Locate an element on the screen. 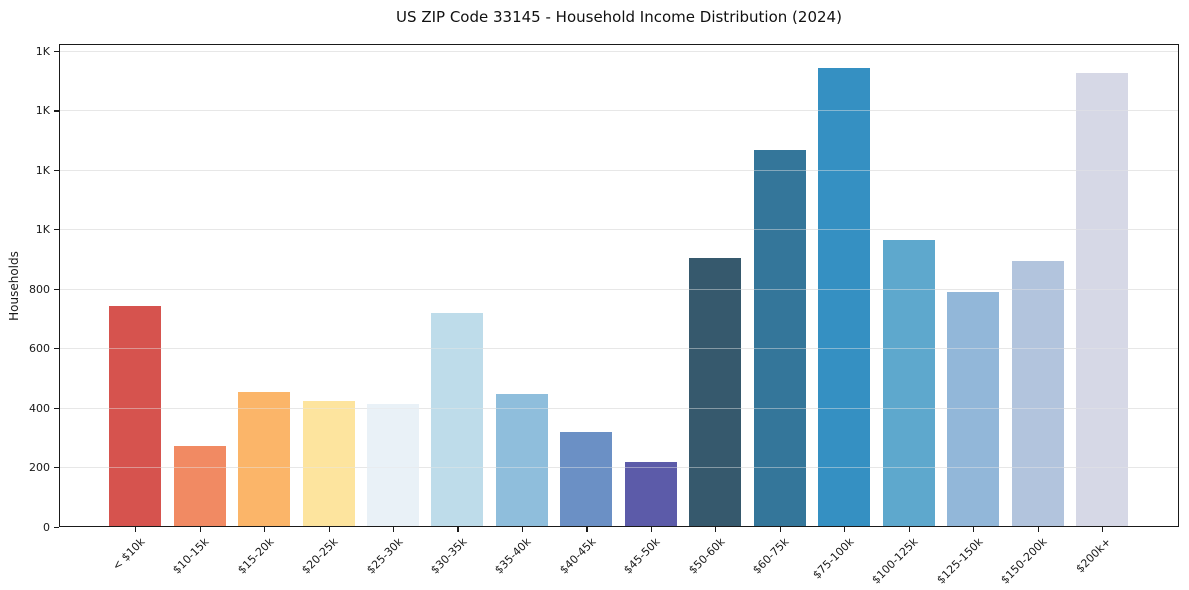 The height and width of the screenshot is (590, 1189). x-tick-label: $15-20k is located at coordinates (255, 556).